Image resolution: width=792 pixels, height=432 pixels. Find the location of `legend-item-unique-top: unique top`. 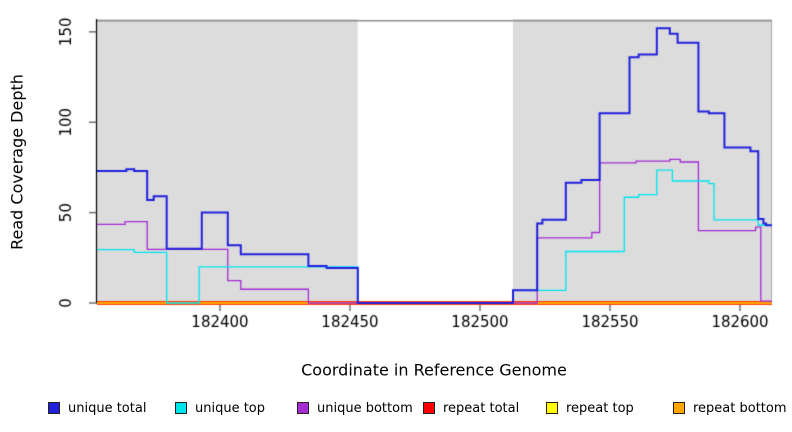

legend-item-unique-top: unique top is located at coordinates (220, 408).